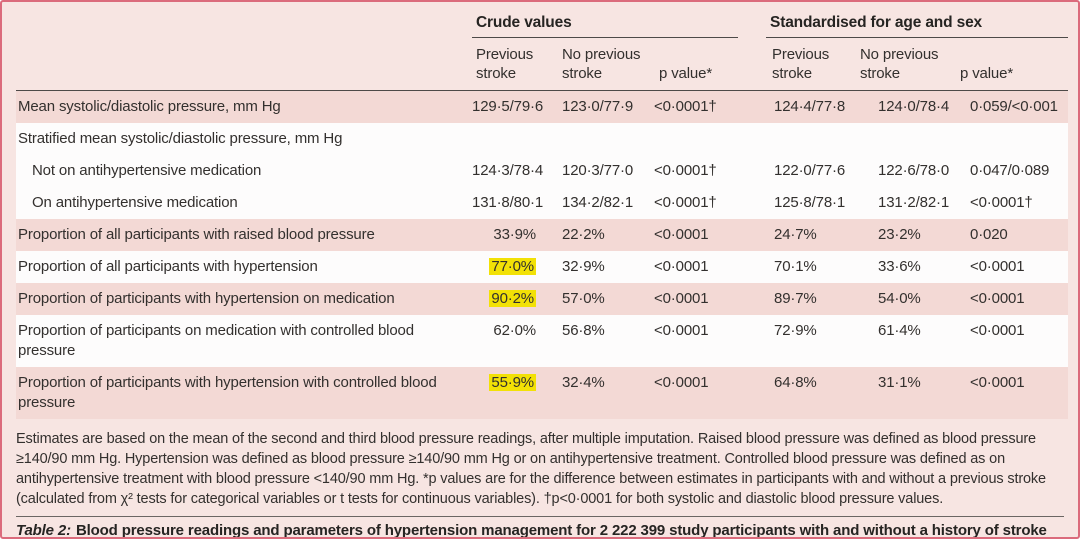 Image resolution: width=1080 pixels, height=539 pixels. What do you see at coordinates (812, 106) in the screenshot?
I see `cell-value: 124·4/77·8` at bounding box center [812, 106].